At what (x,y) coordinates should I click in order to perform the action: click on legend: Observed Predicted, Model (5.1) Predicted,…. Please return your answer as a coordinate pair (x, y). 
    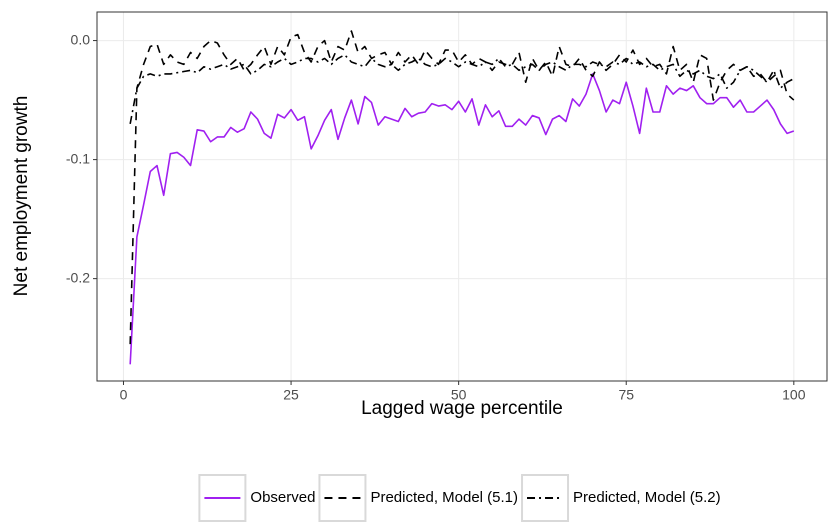
    Looking at the image, I should click on (459, 498).